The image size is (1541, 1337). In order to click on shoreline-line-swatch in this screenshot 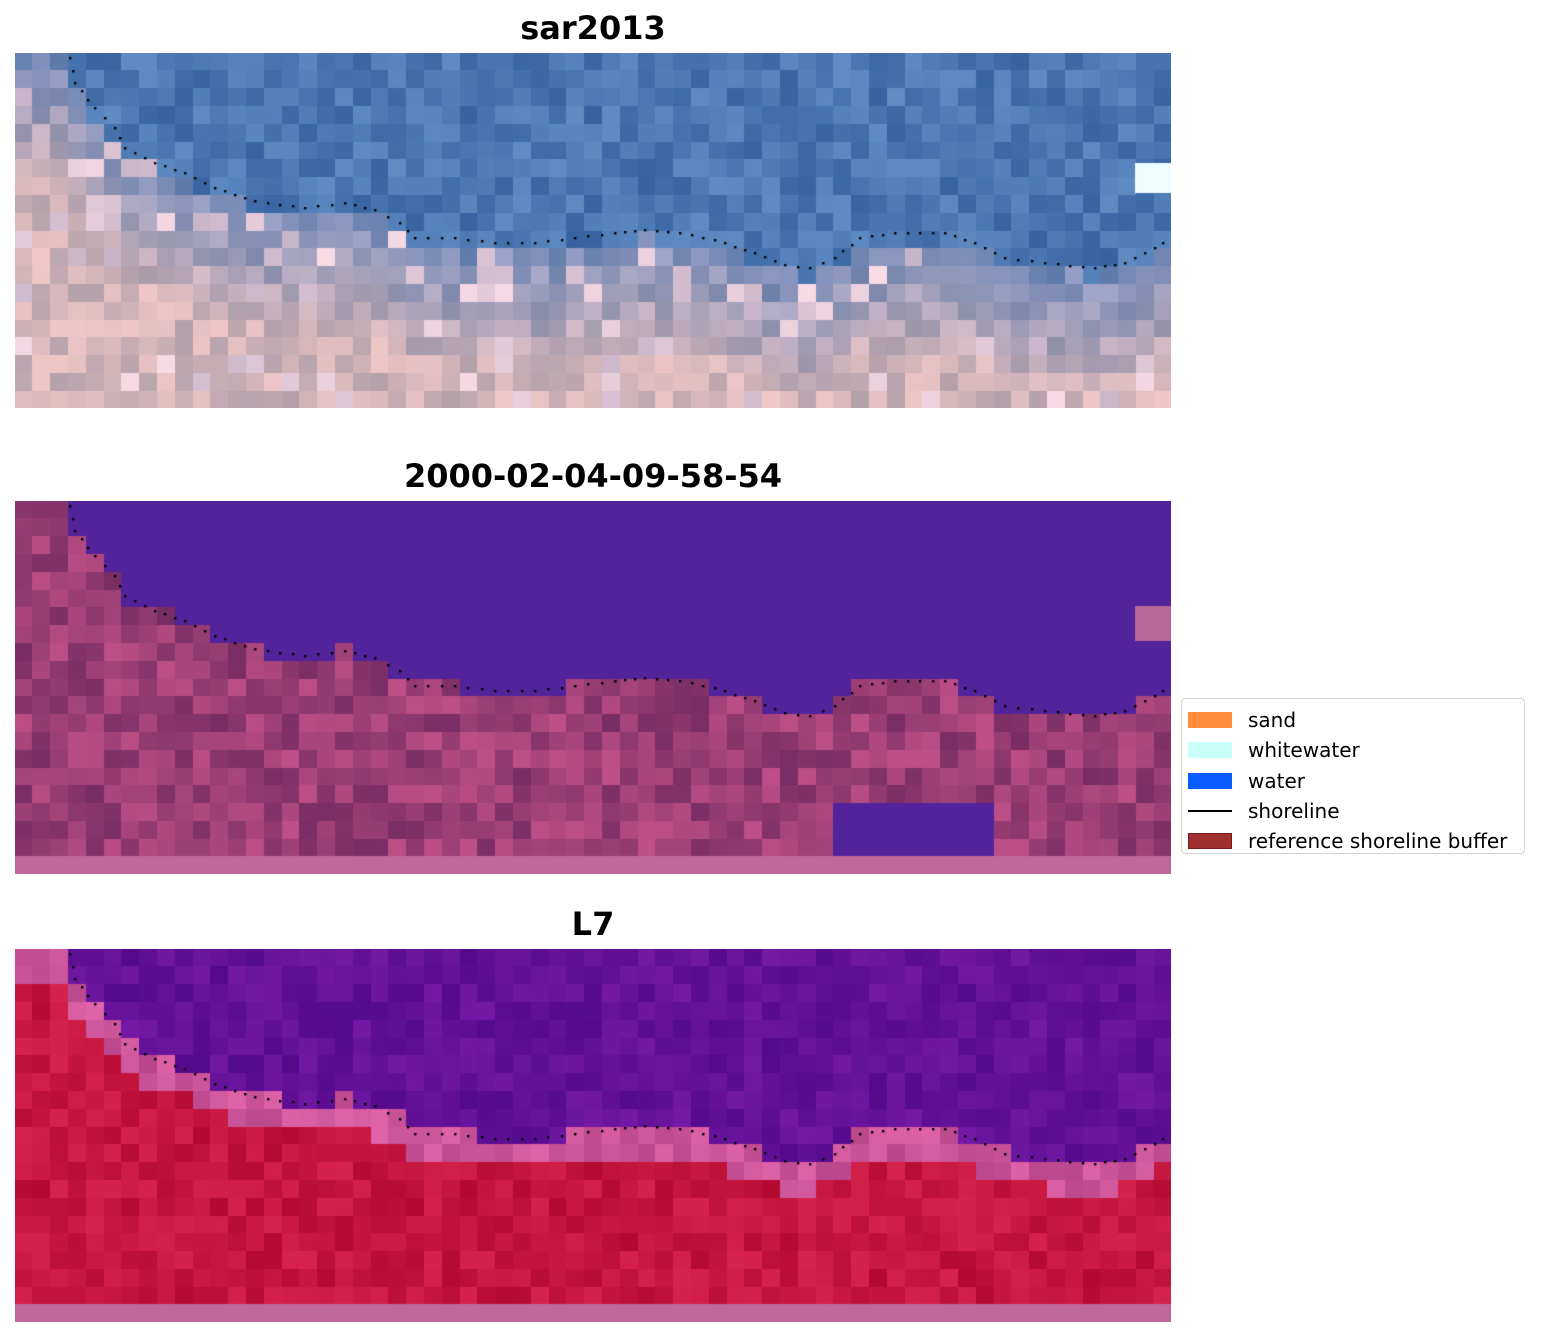, I will do `click(1210, 811)`.